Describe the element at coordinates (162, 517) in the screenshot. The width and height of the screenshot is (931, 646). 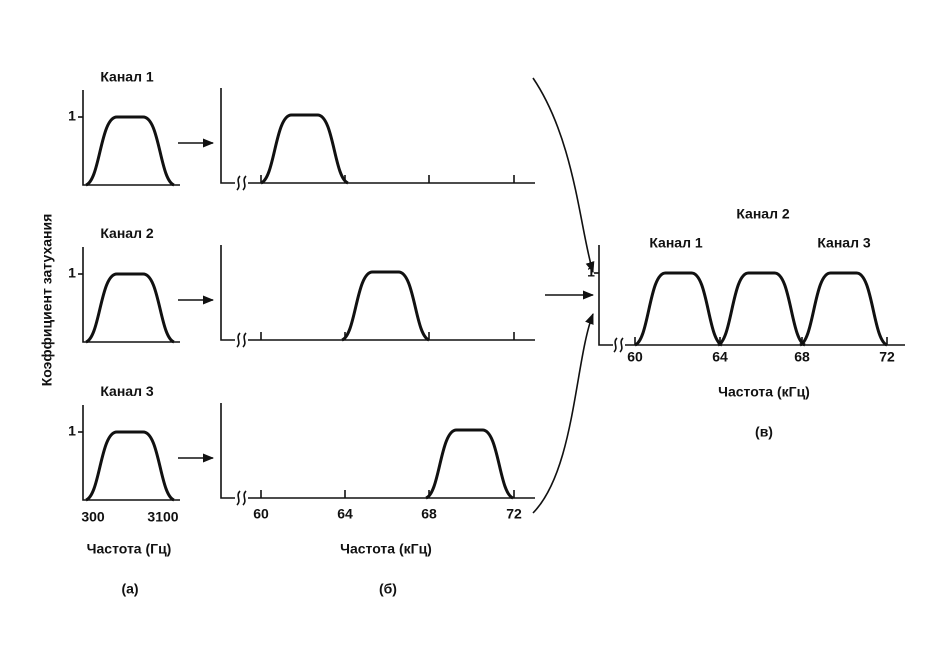
I see `x-tick-label: 3100` at that location.